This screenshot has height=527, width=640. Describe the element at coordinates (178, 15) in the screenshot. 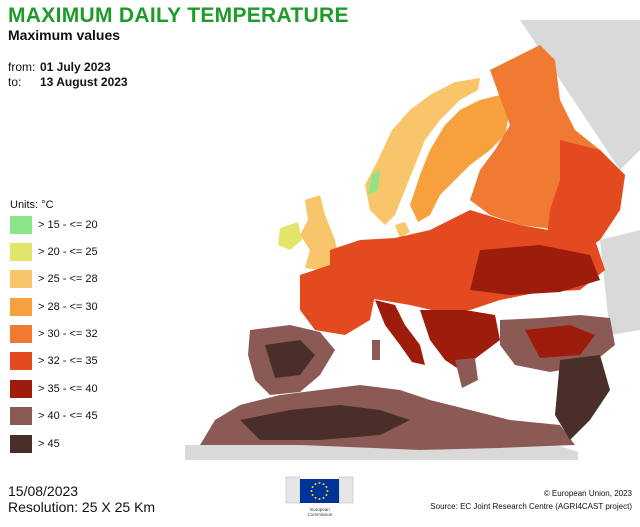

I see `map-title: MAXIMUM DAILY TEMPERATURE` at that location.